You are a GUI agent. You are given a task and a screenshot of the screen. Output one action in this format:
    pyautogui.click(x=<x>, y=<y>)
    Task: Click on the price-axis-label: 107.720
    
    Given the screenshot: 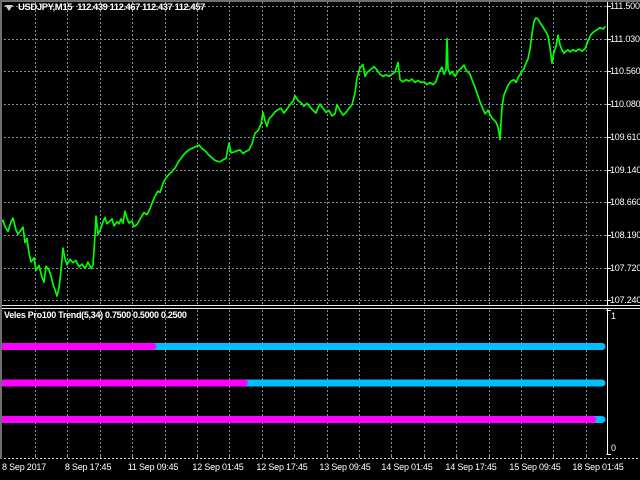 What is the action you would take?
    pyautogui.click(x=625, y=268)
    